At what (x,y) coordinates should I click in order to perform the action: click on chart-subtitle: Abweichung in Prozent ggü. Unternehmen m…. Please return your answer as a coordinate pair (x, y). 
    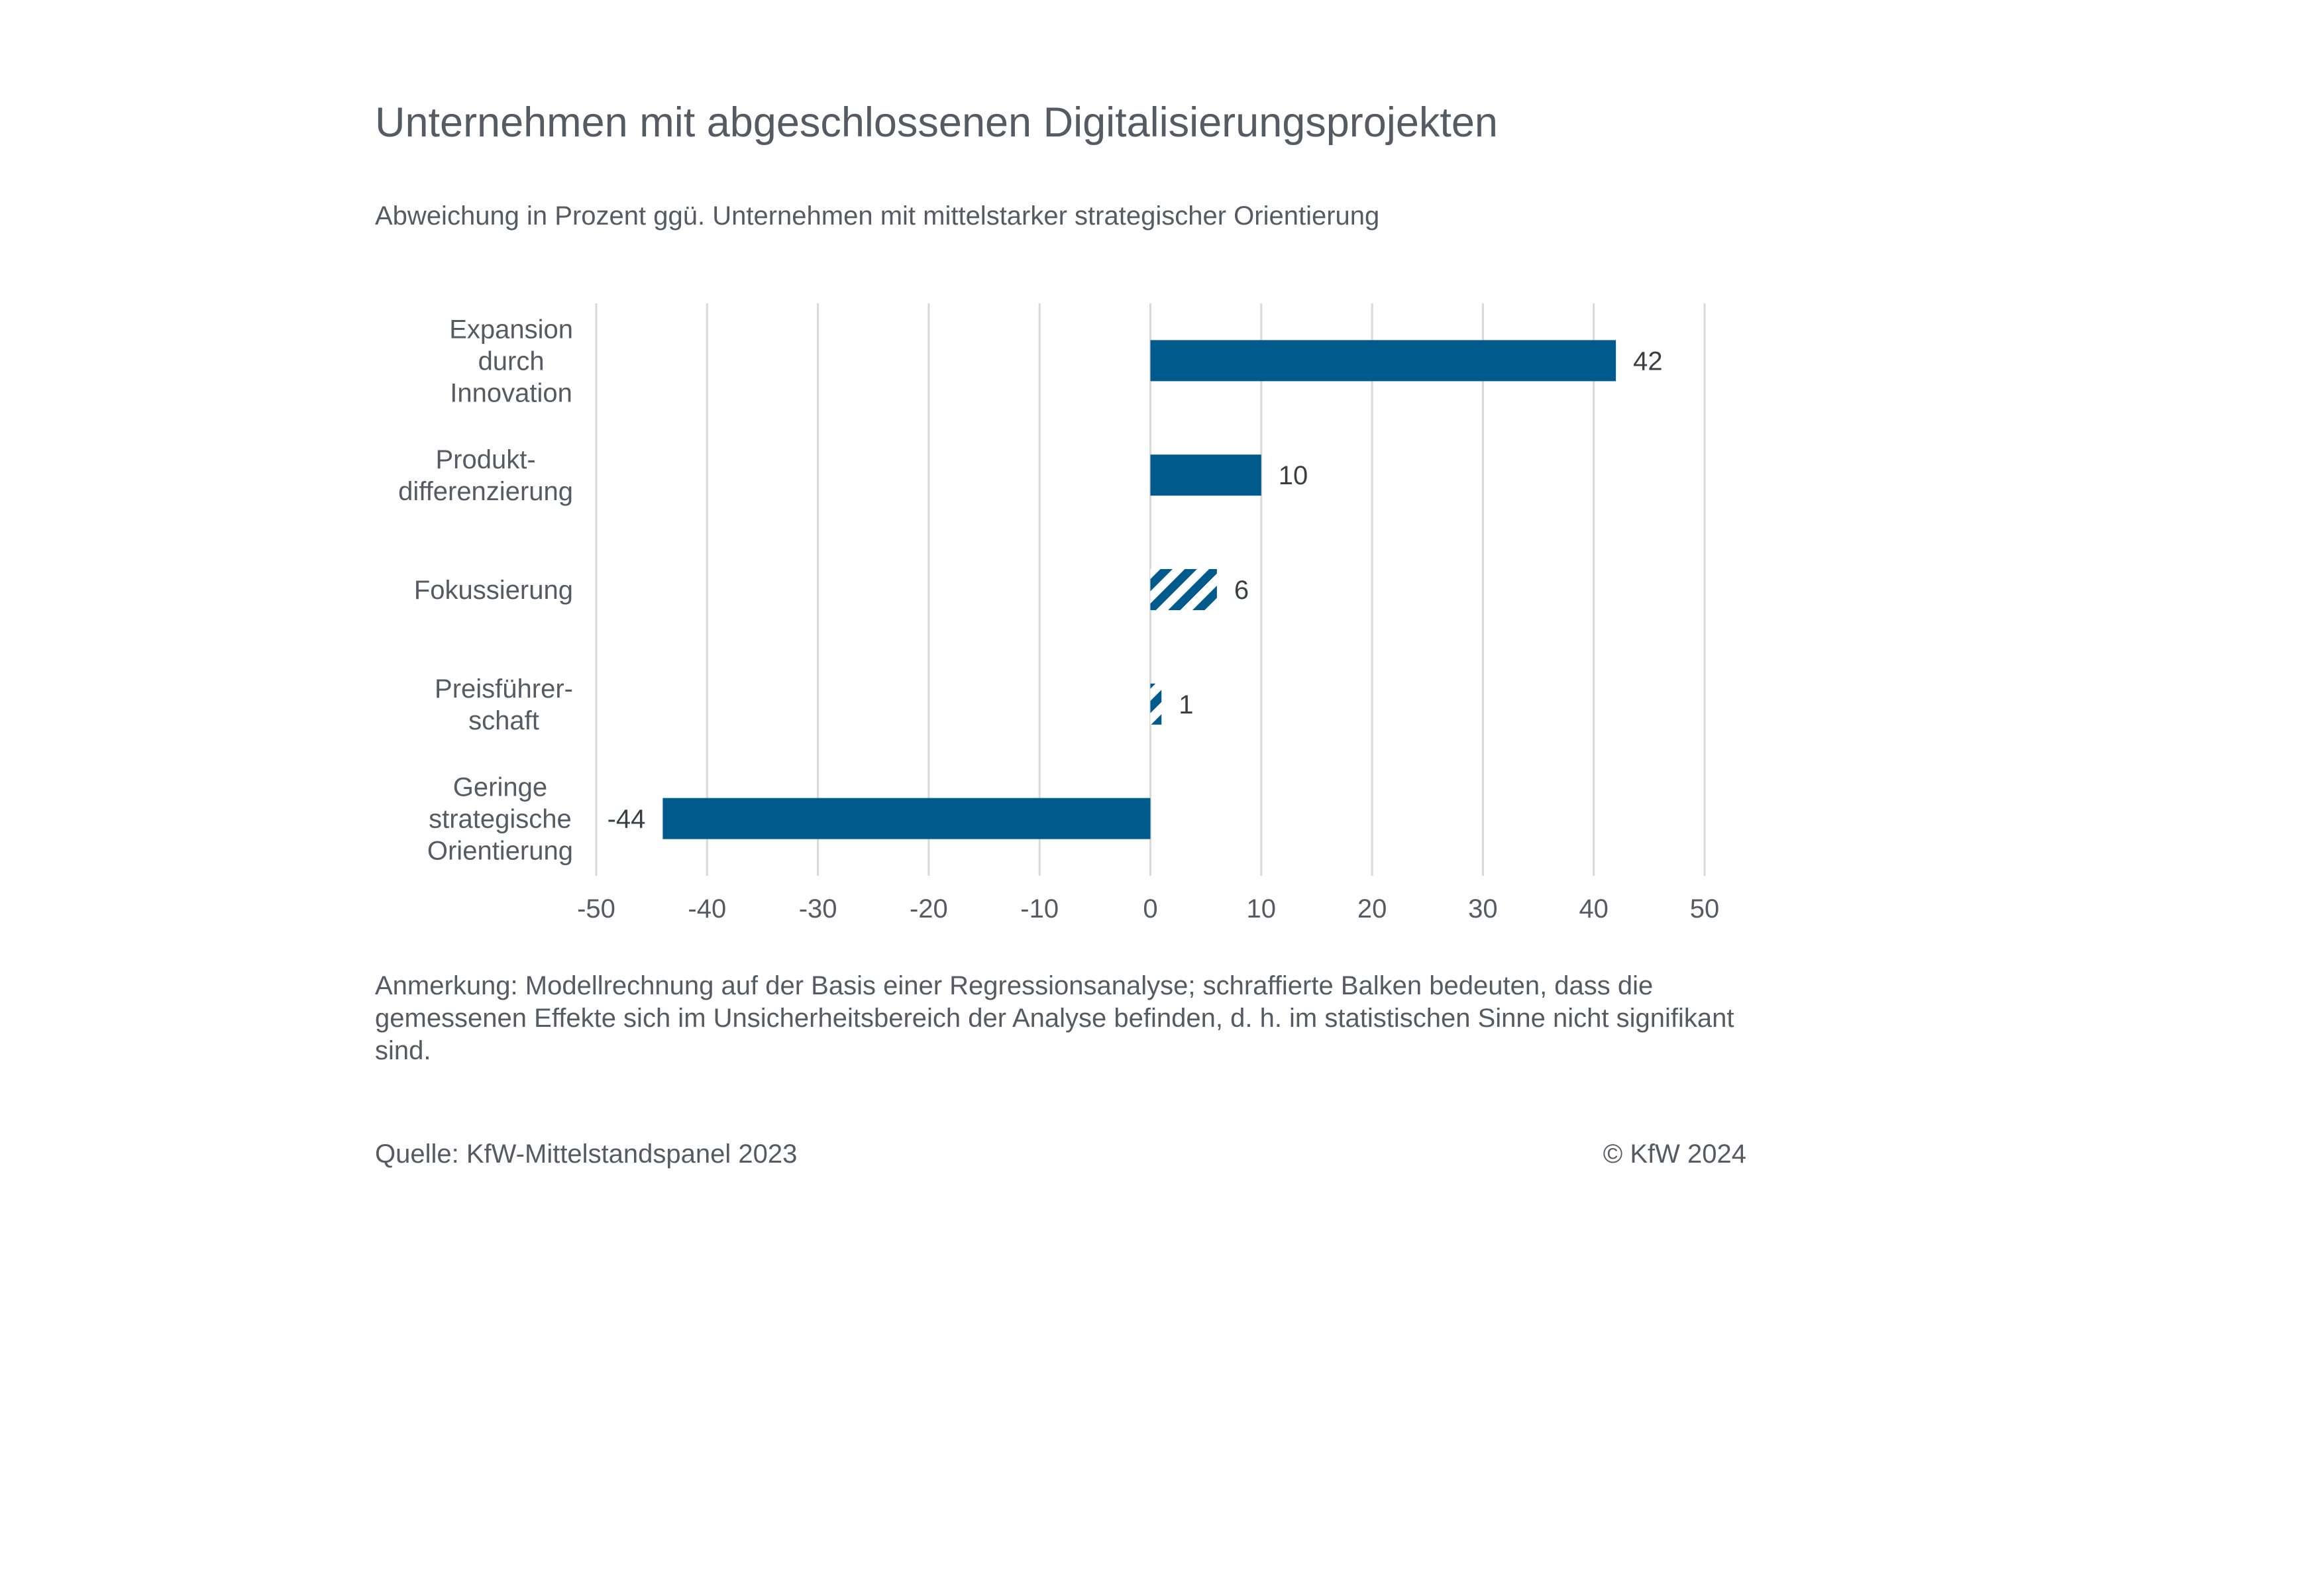
    Looking at the image, I should click on (878, 216).